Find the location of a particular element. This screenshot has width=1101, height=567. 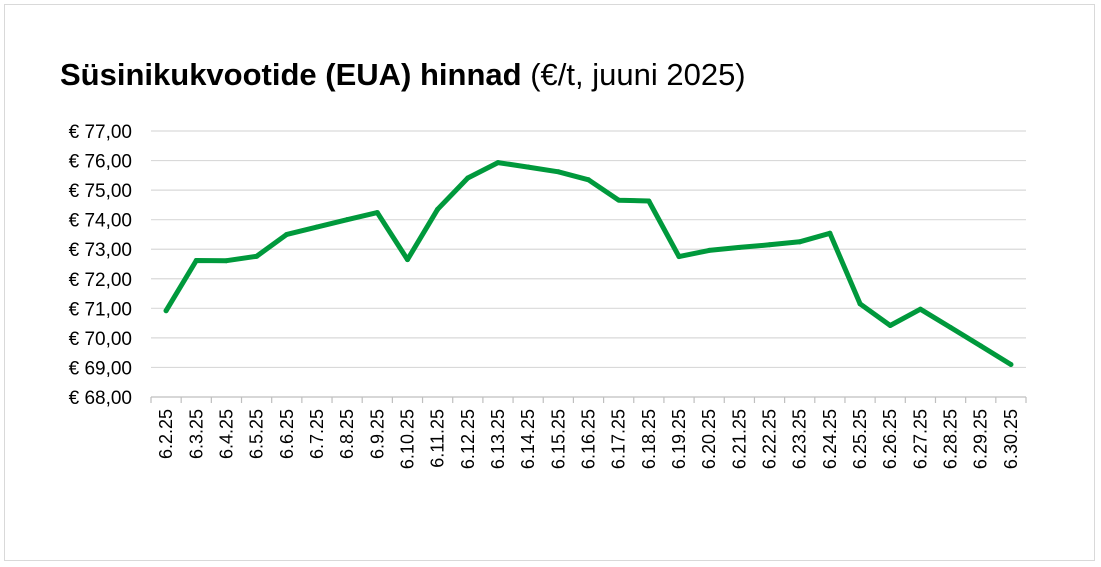

y-tick-label: € 77,00 is located at coordinates (100, 132).